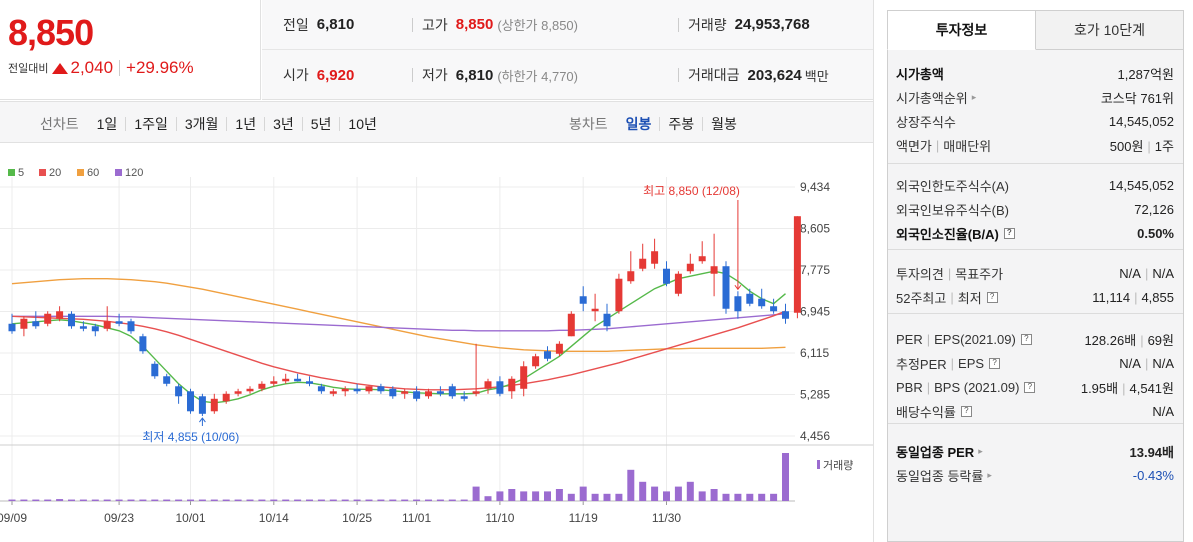 This screenshot has height=542, width=1193. What do you see at coordinates (1146, 363) in the screenshot?
I see `est-per-value: N/A | N/A` at bounding box center [1146, 363].